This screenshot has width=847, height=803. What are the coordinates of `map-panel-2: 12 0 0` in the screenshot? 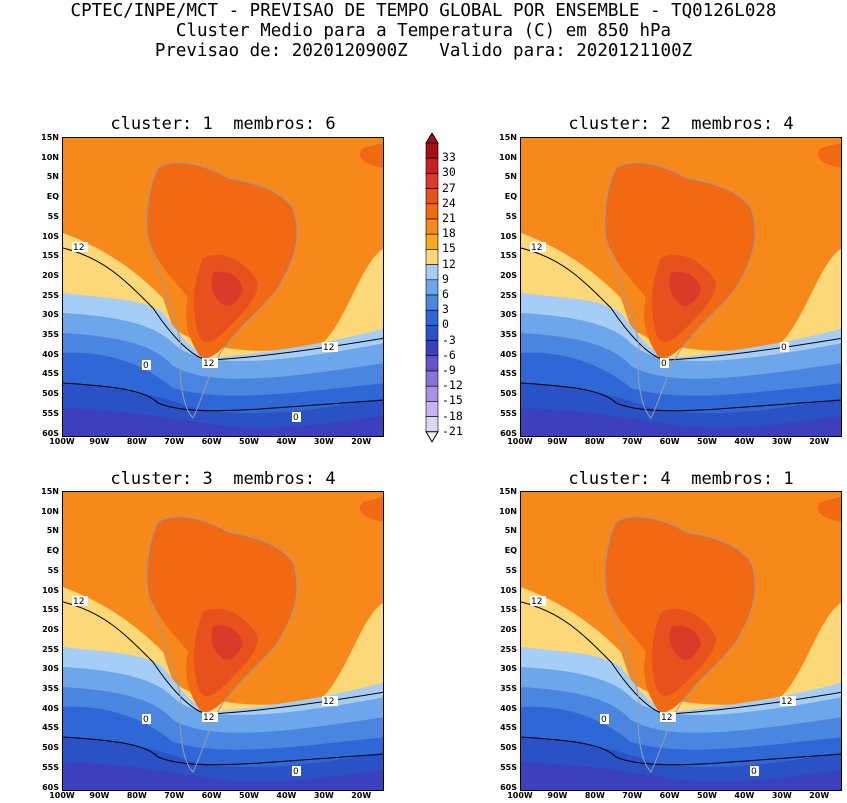 It's located at (681, 287).